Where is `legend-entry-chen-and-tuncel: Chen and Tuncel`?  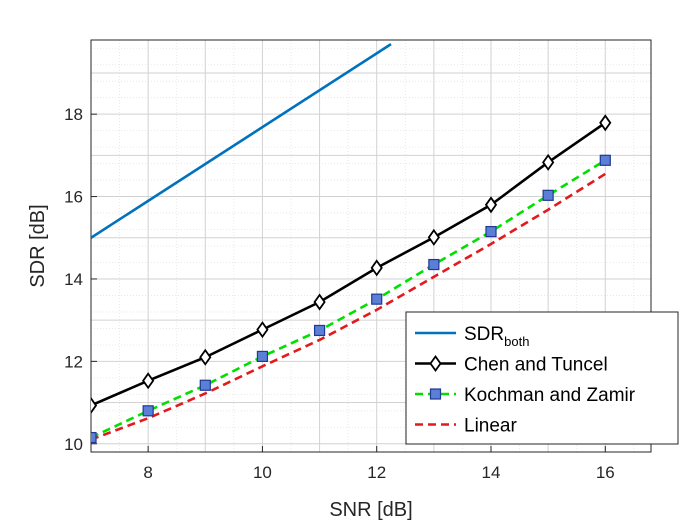 legend-entry-chen-and-tuncel: Chen and Tuncel is located at coordinates (511, 365).